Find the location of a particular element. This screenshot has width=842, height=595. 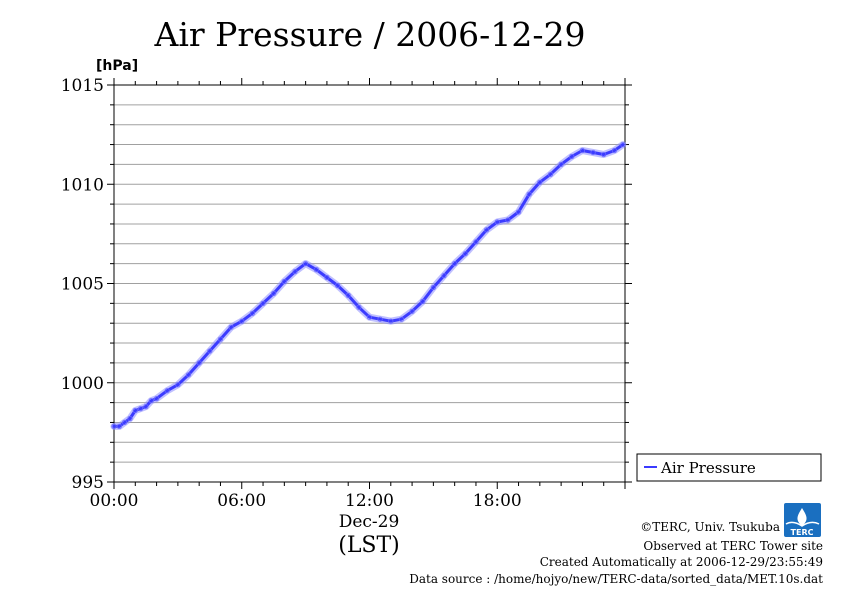

x-axis-date-label: Dec-29 is located at coordinates (369, 522).